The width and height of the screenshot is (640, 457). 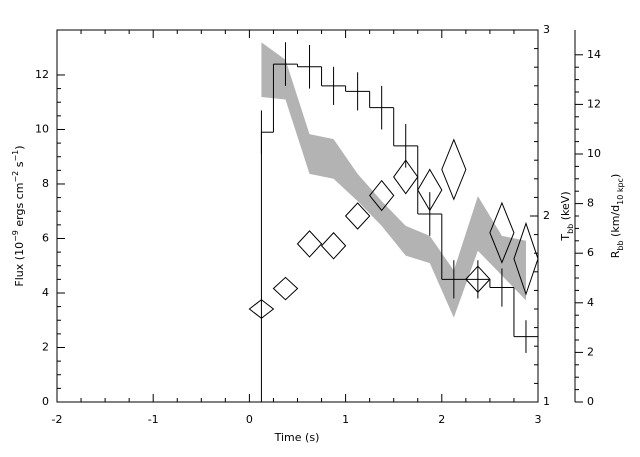 I want to click on y-tick-label: 0, so click(x=45, y=401).